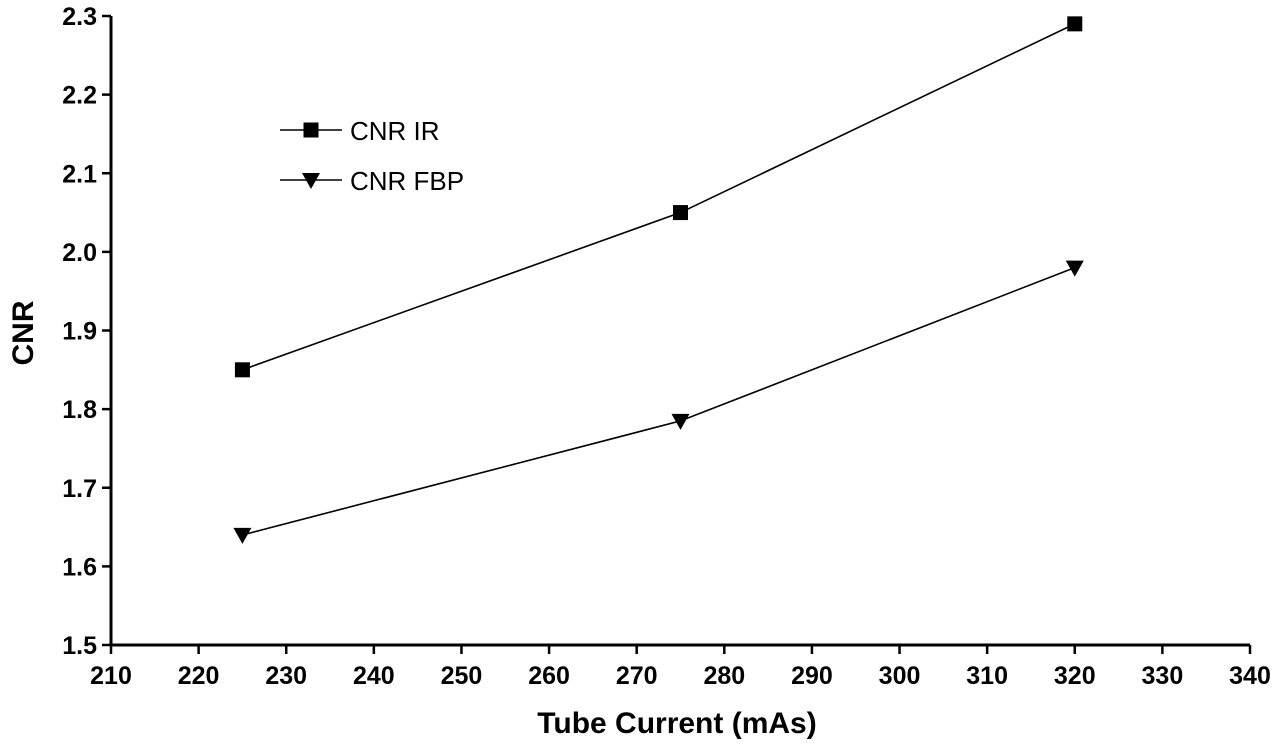 Image resolution: width=1280 pixels, height=752 pixels. What do you see at coordinates (79, 96) in the screenshot?
I see `y-tick-label: 2.2` at bounding box center [79, 96].